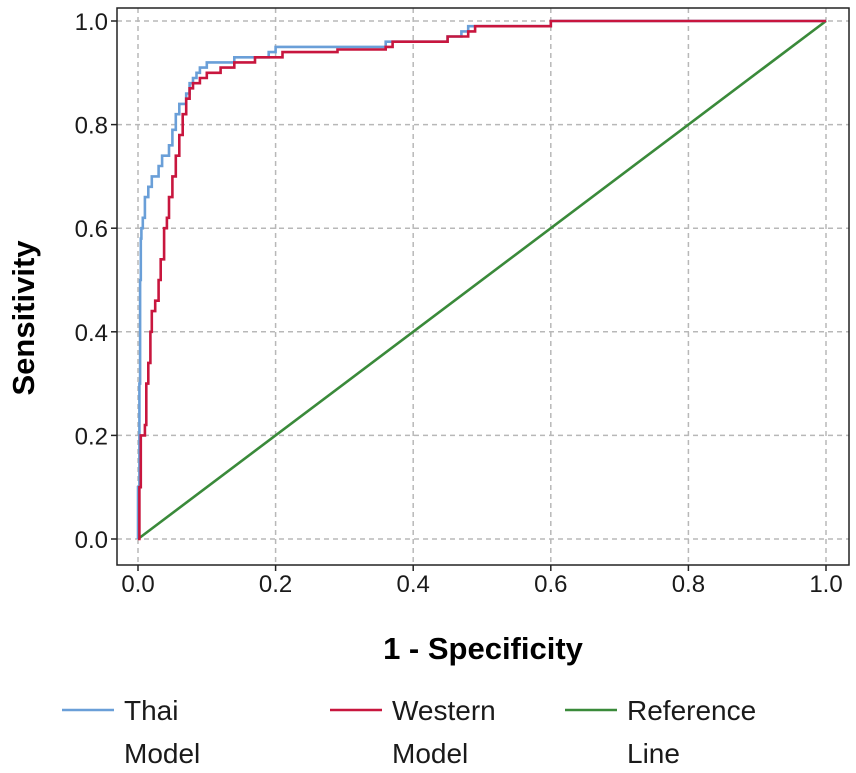 Image resolution: width=856 pixels, height=773 pixels. Describe the element at coordinates (23, 318) in the screenshot. I see `y-axis-title: Sensitivity` at that location.